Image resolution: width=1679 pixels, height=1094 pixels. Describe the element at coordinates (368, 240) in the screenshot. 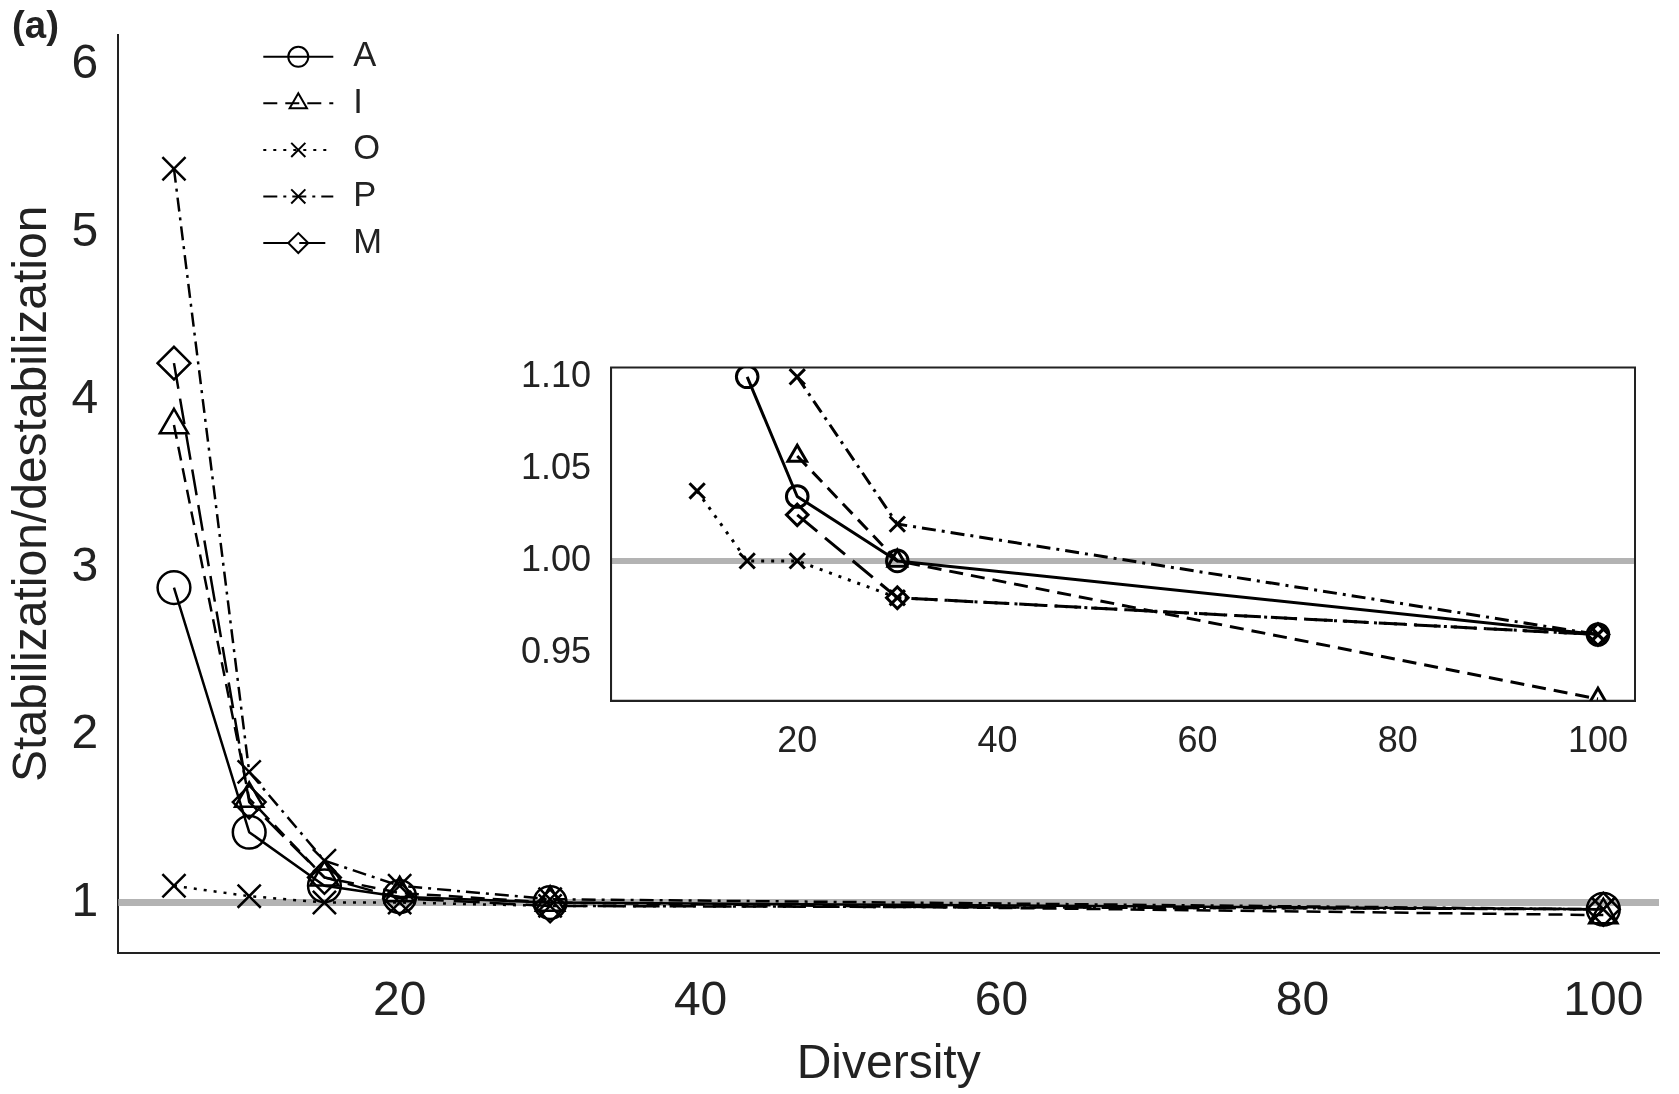

I see `legend-label: M` at that location.